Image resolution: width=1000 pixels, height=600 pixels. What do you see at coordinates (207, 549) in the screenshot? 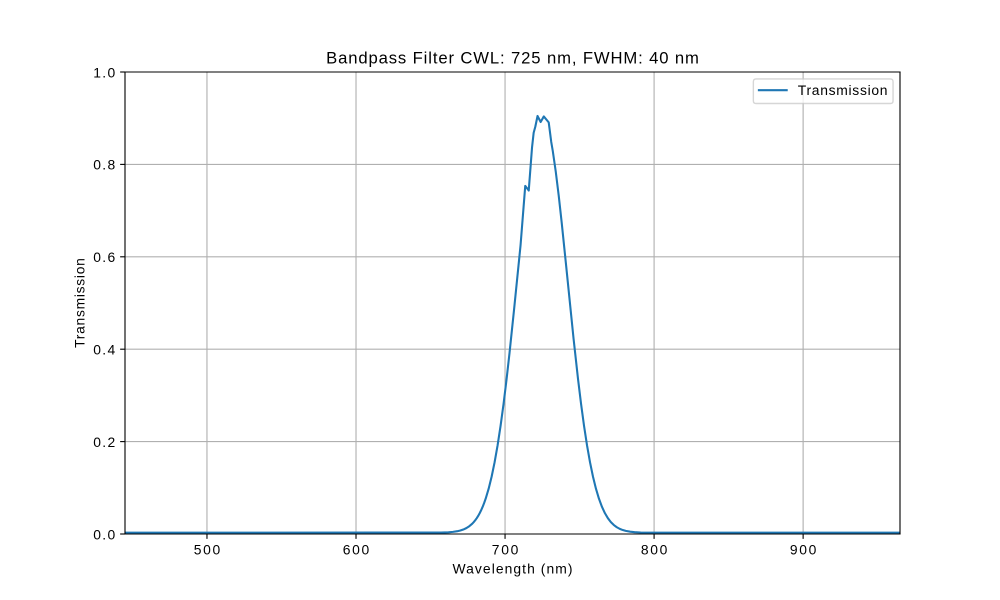
I see `svg-text: 500` at bounding box center [207, 549].